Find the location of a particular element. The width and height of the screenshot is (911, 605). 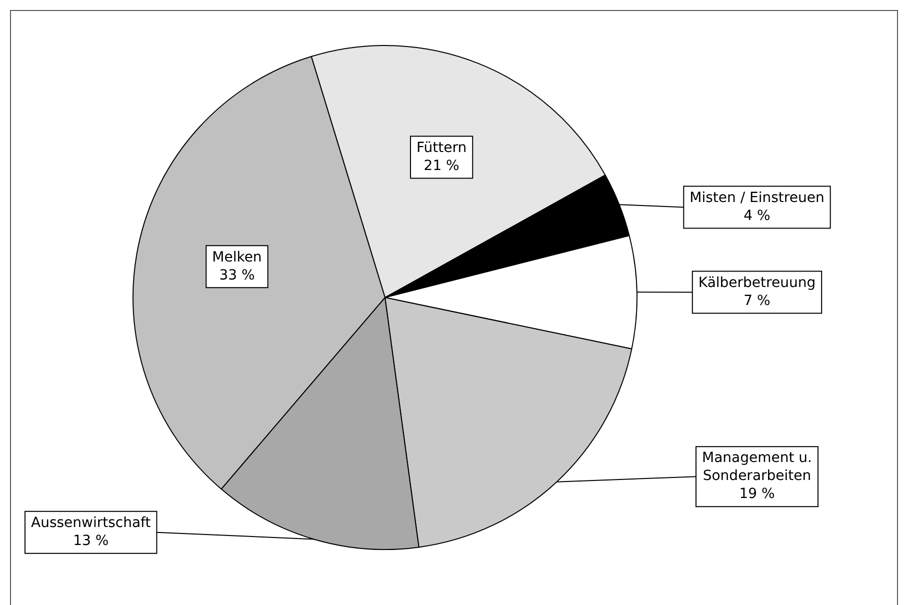

data-label: 7 % is located at coordinates (757, 300).